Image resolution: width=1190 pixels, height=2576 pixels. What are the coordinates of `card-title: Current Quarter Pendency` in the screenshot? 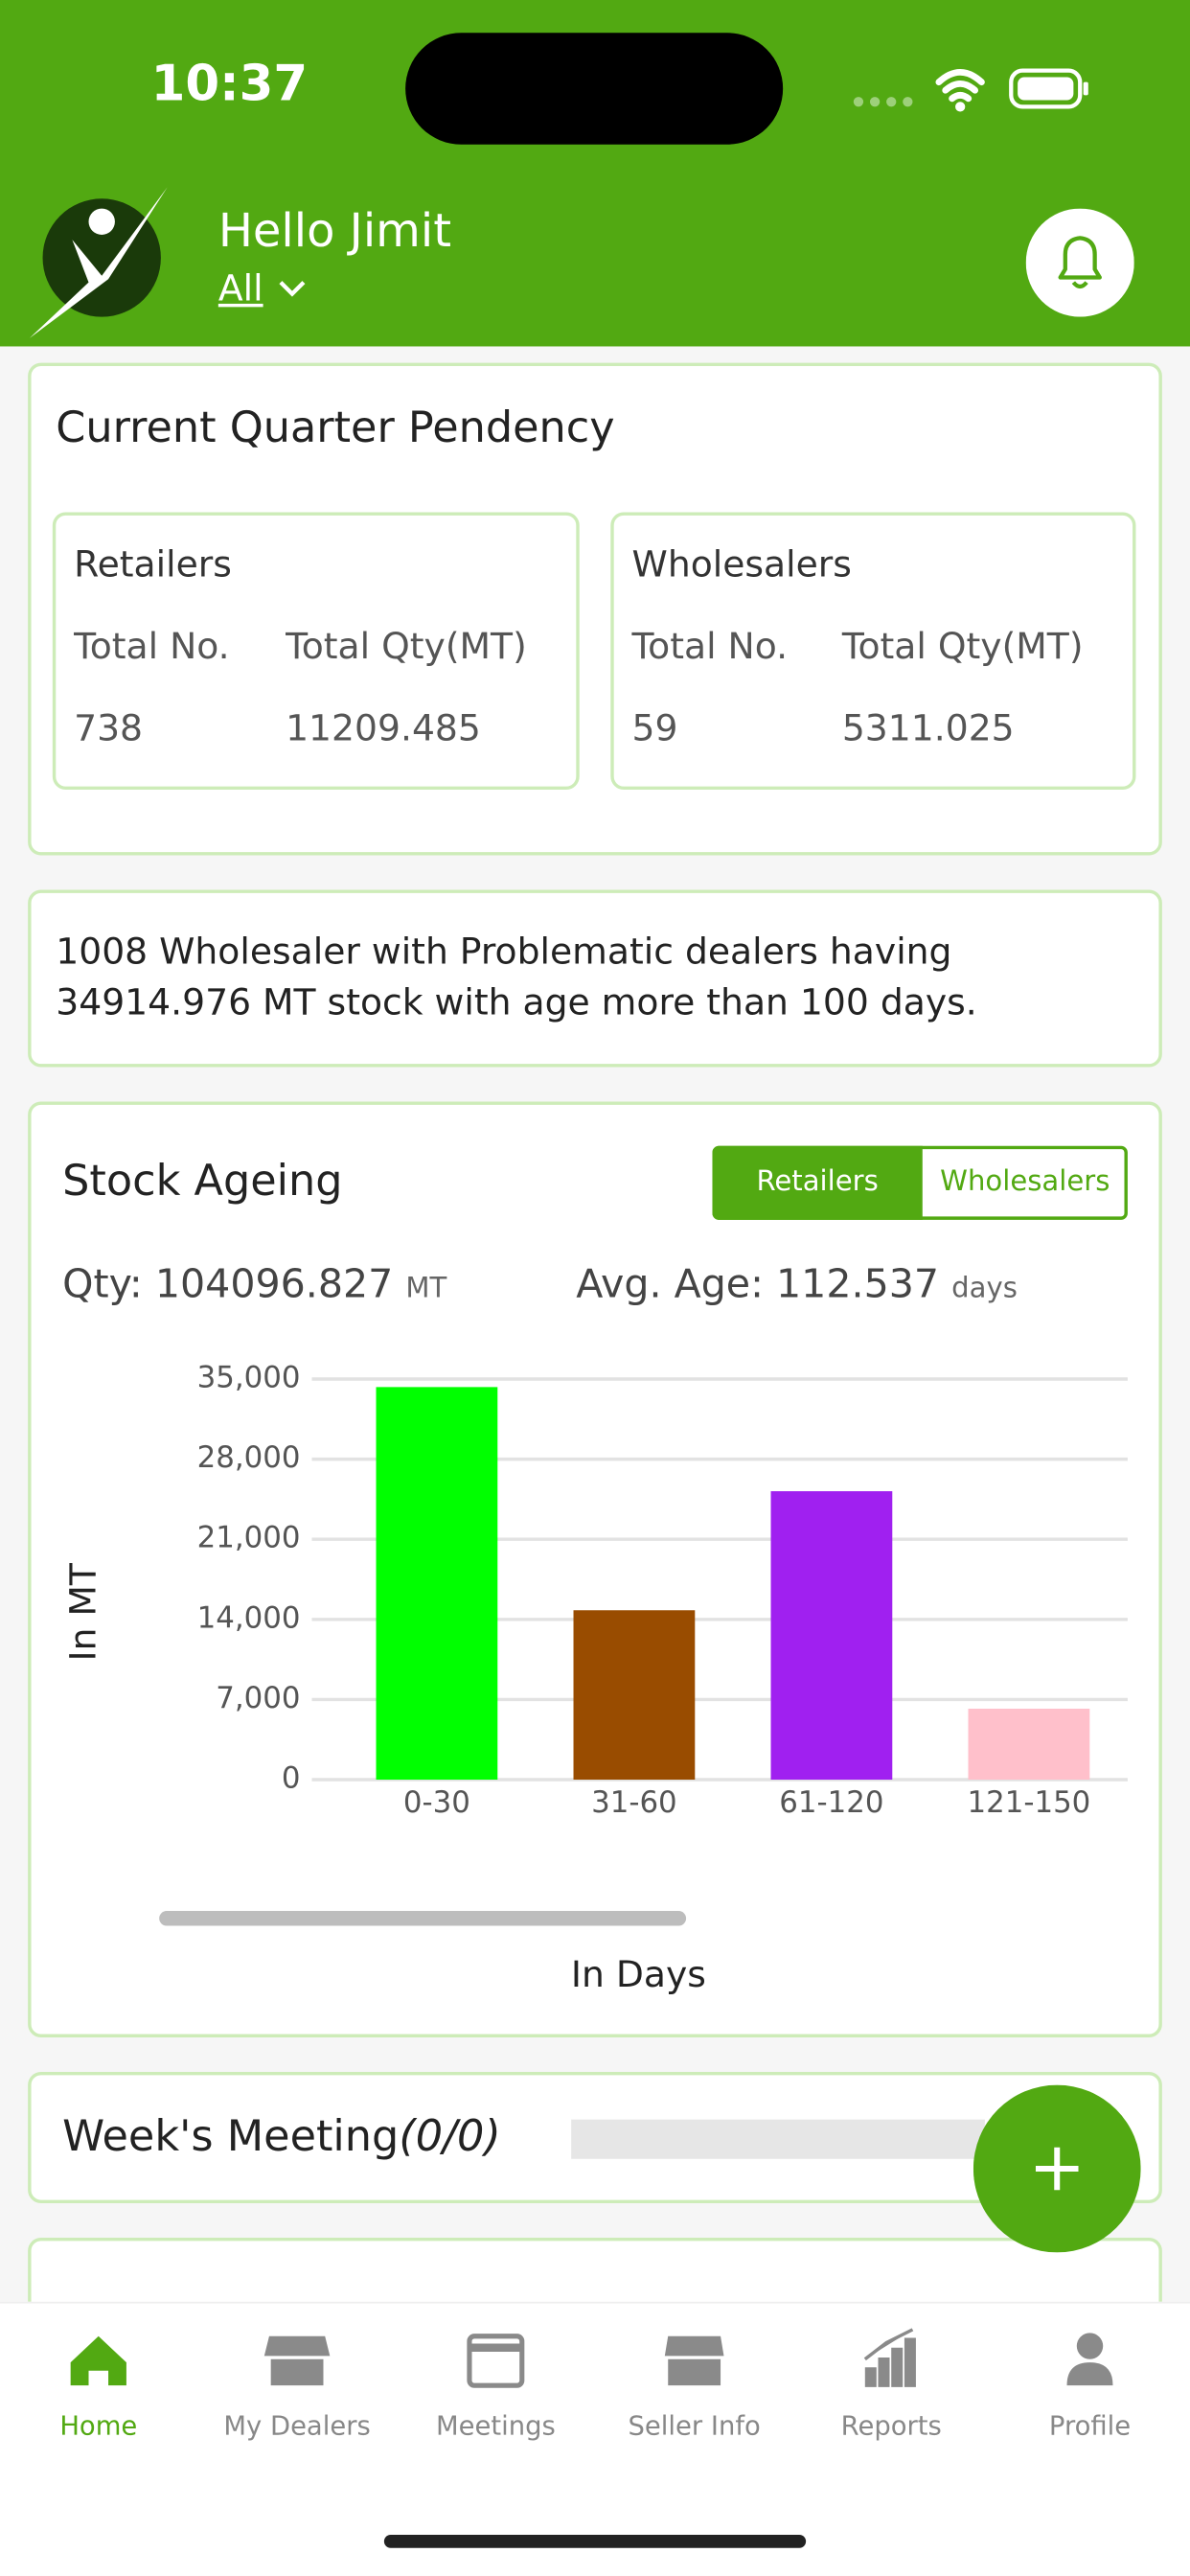 It's located at (335, 428).